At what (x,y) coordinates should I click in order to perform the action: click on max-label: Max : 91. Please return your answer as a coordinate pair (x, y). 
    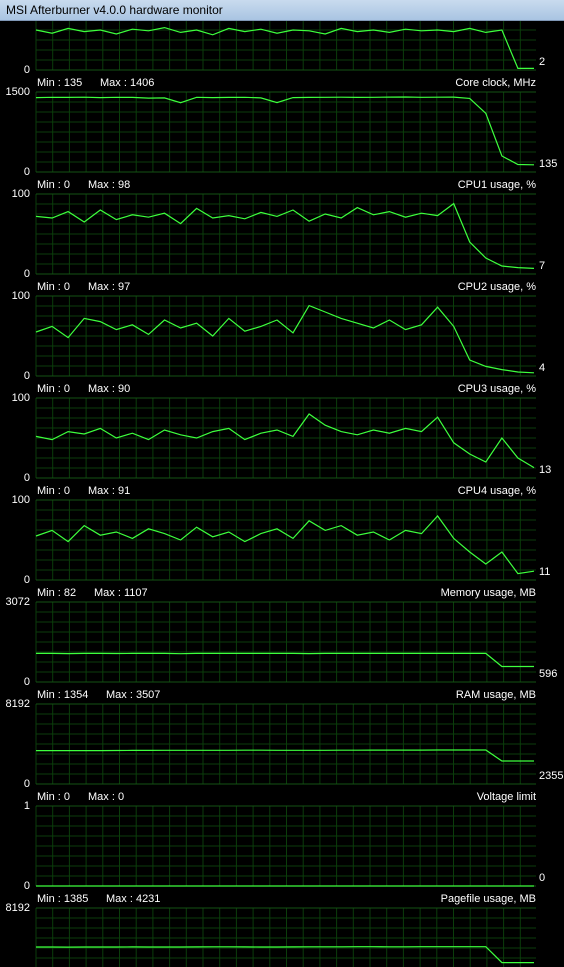
    Looking at the image, I should click on (109, 491).